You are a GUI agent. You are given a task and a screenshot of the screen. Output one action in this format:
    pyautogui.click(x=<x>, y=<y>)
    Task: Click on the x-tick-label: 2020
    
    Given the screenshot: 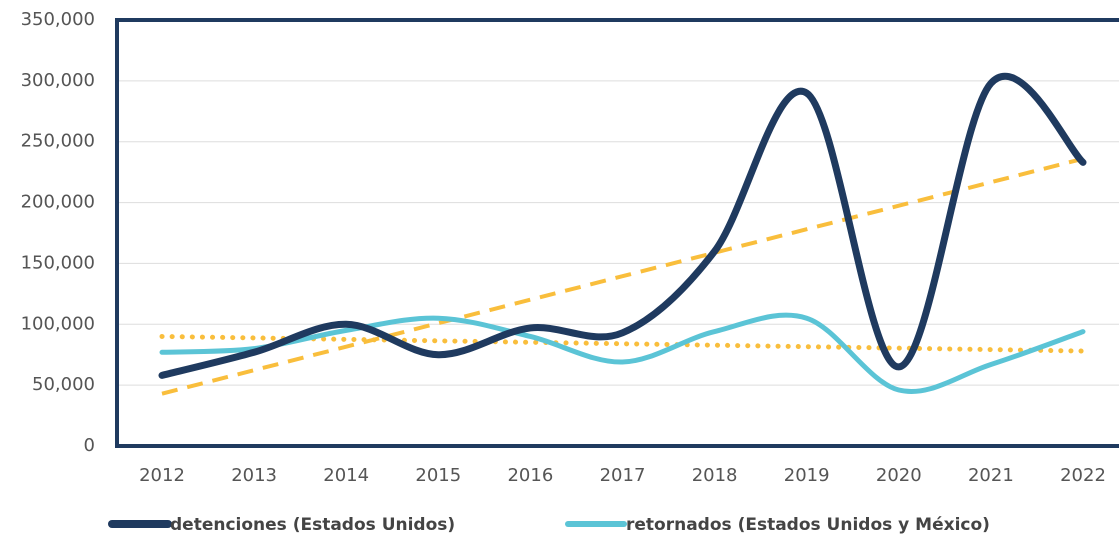 What is the action you would take?
    pyautogui.click(x=899, y=475)
    